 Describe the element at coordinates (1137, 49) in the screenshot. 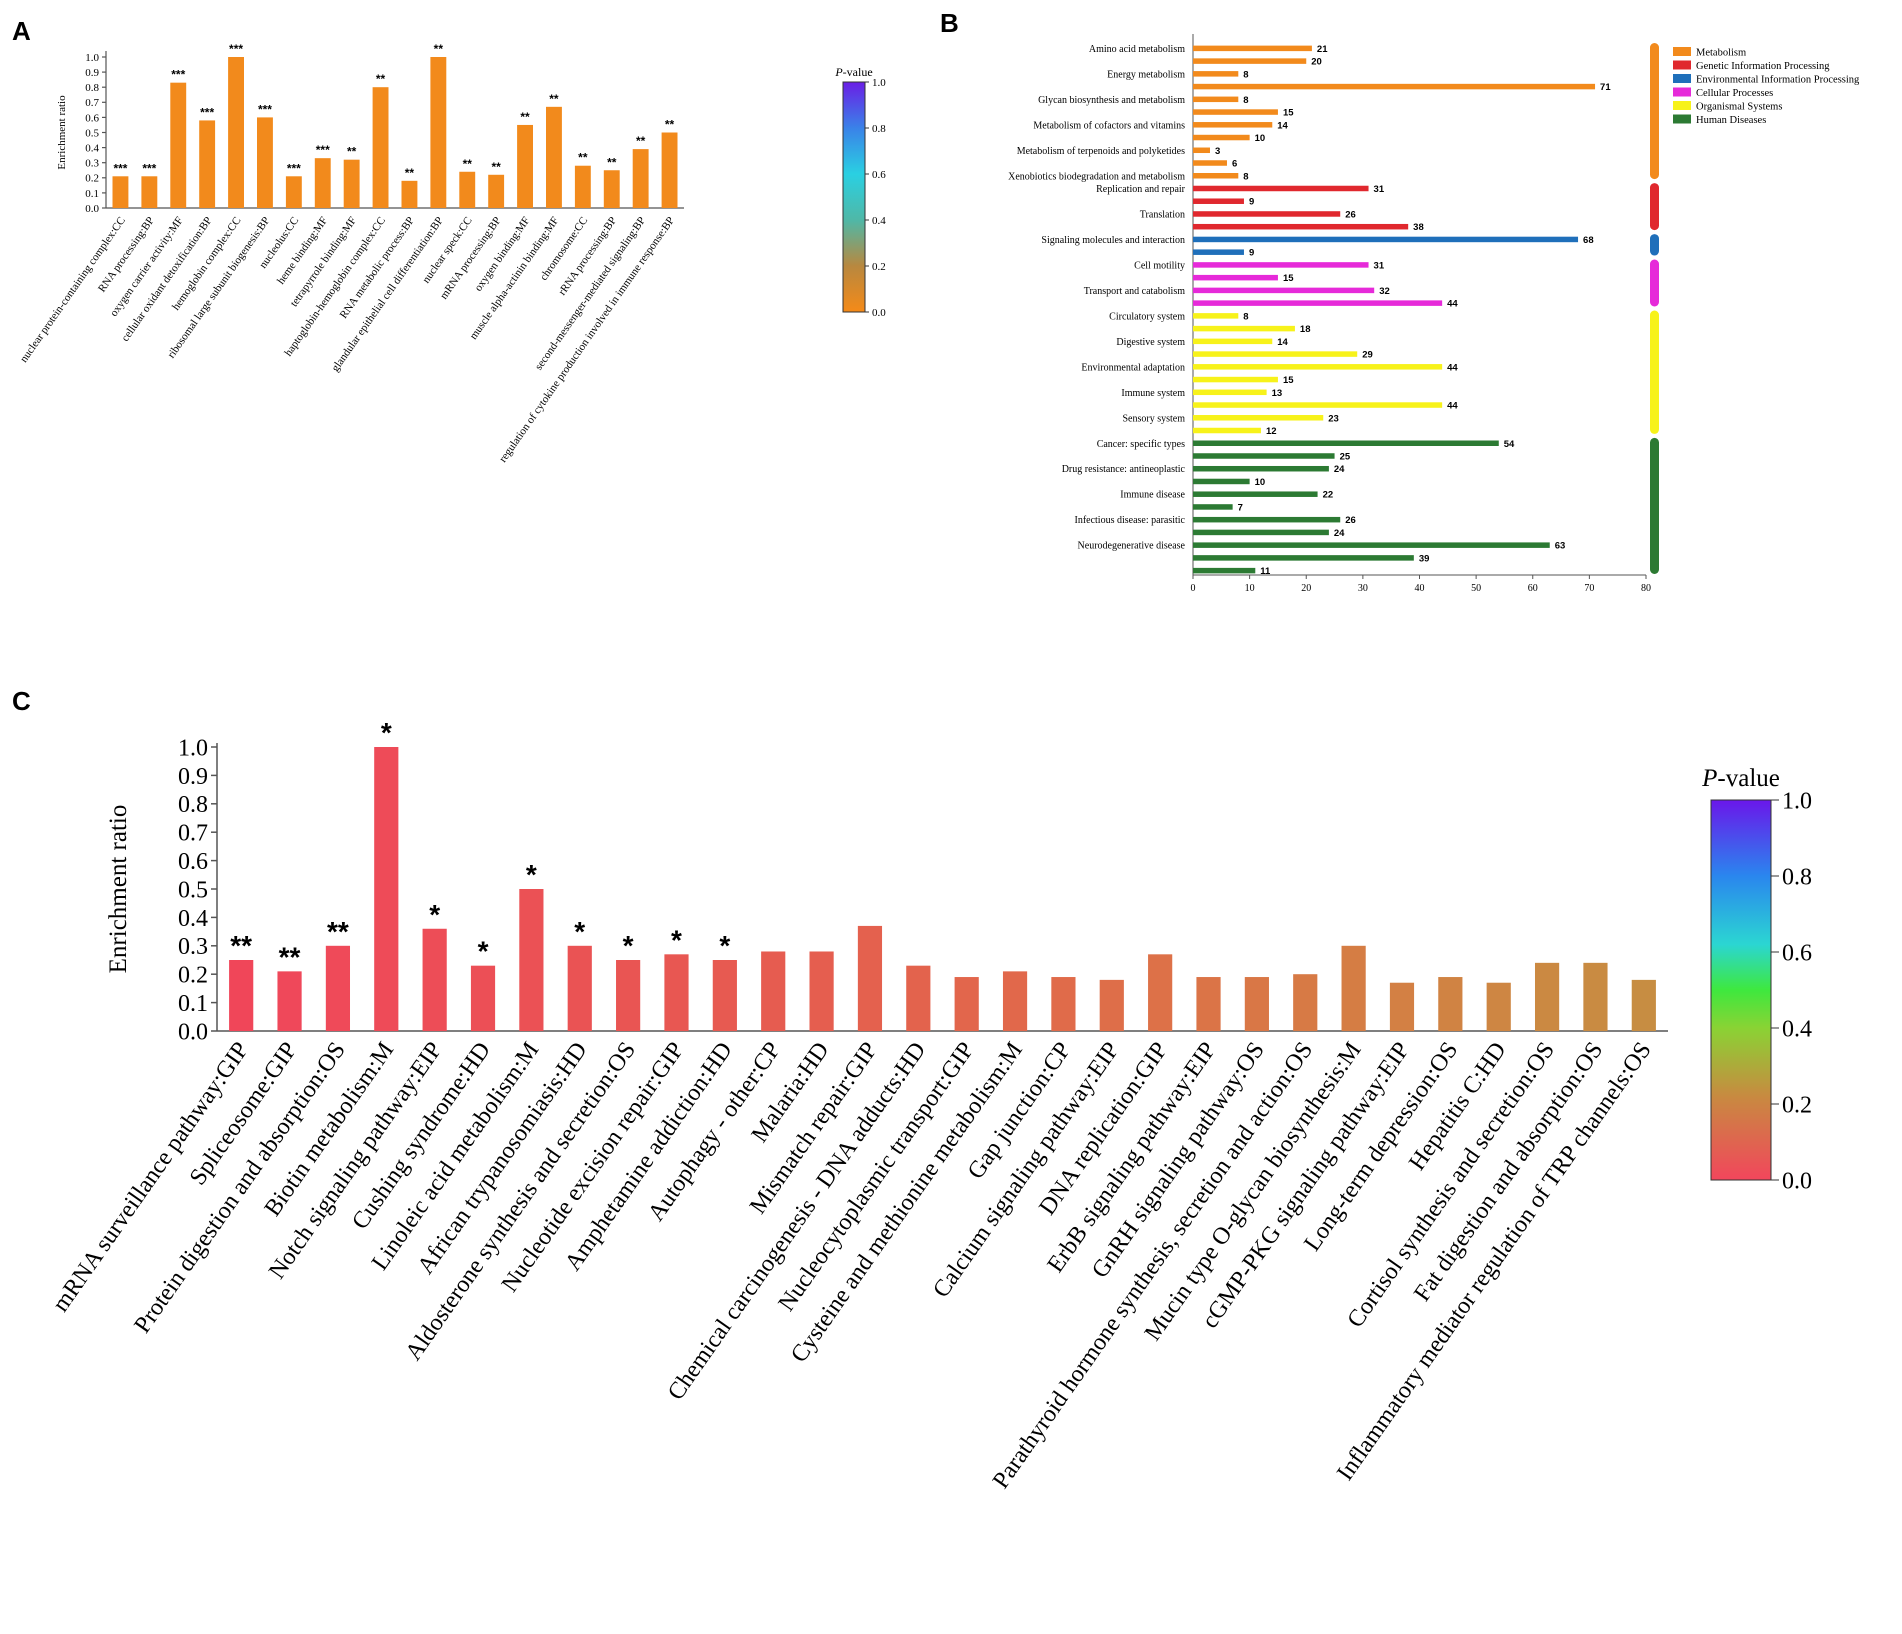

I see `panel-b-row-label: Amino acid metabolism` at that location.